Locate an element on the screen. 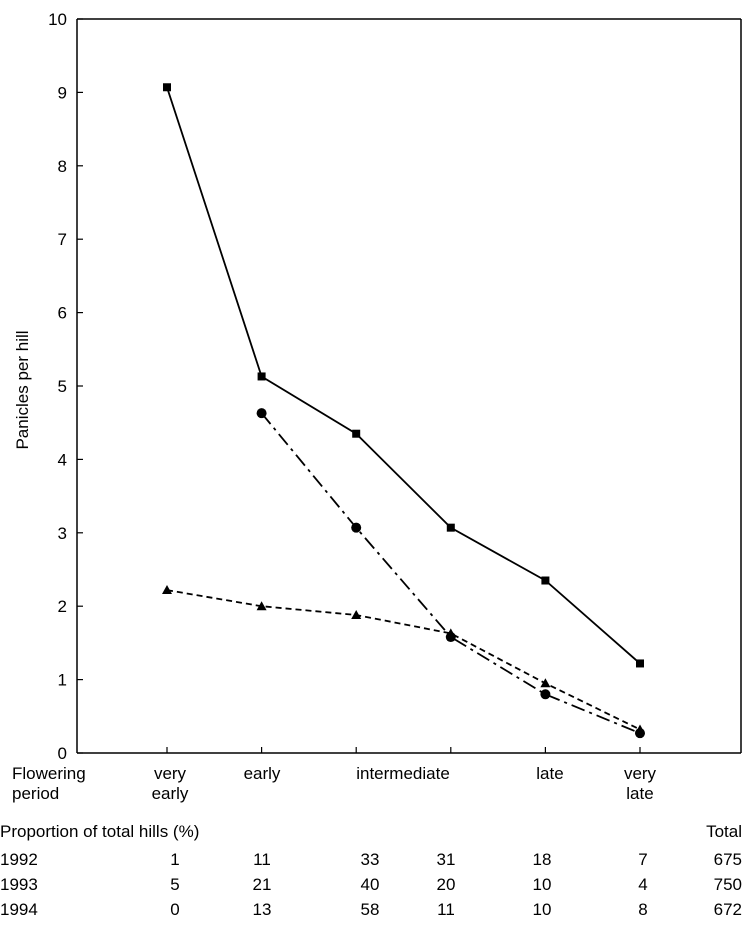 The width and height of the screenshot is (742, 926). table-year-cell: 1994 is located at coordinates (19, 909).